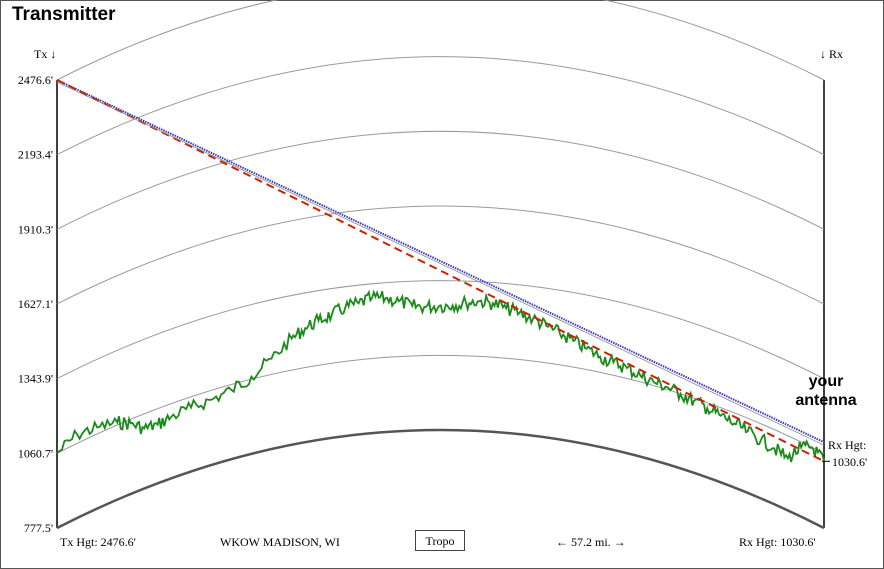  I want to click on y-tick-label: 1910.3', so click(35, 229).